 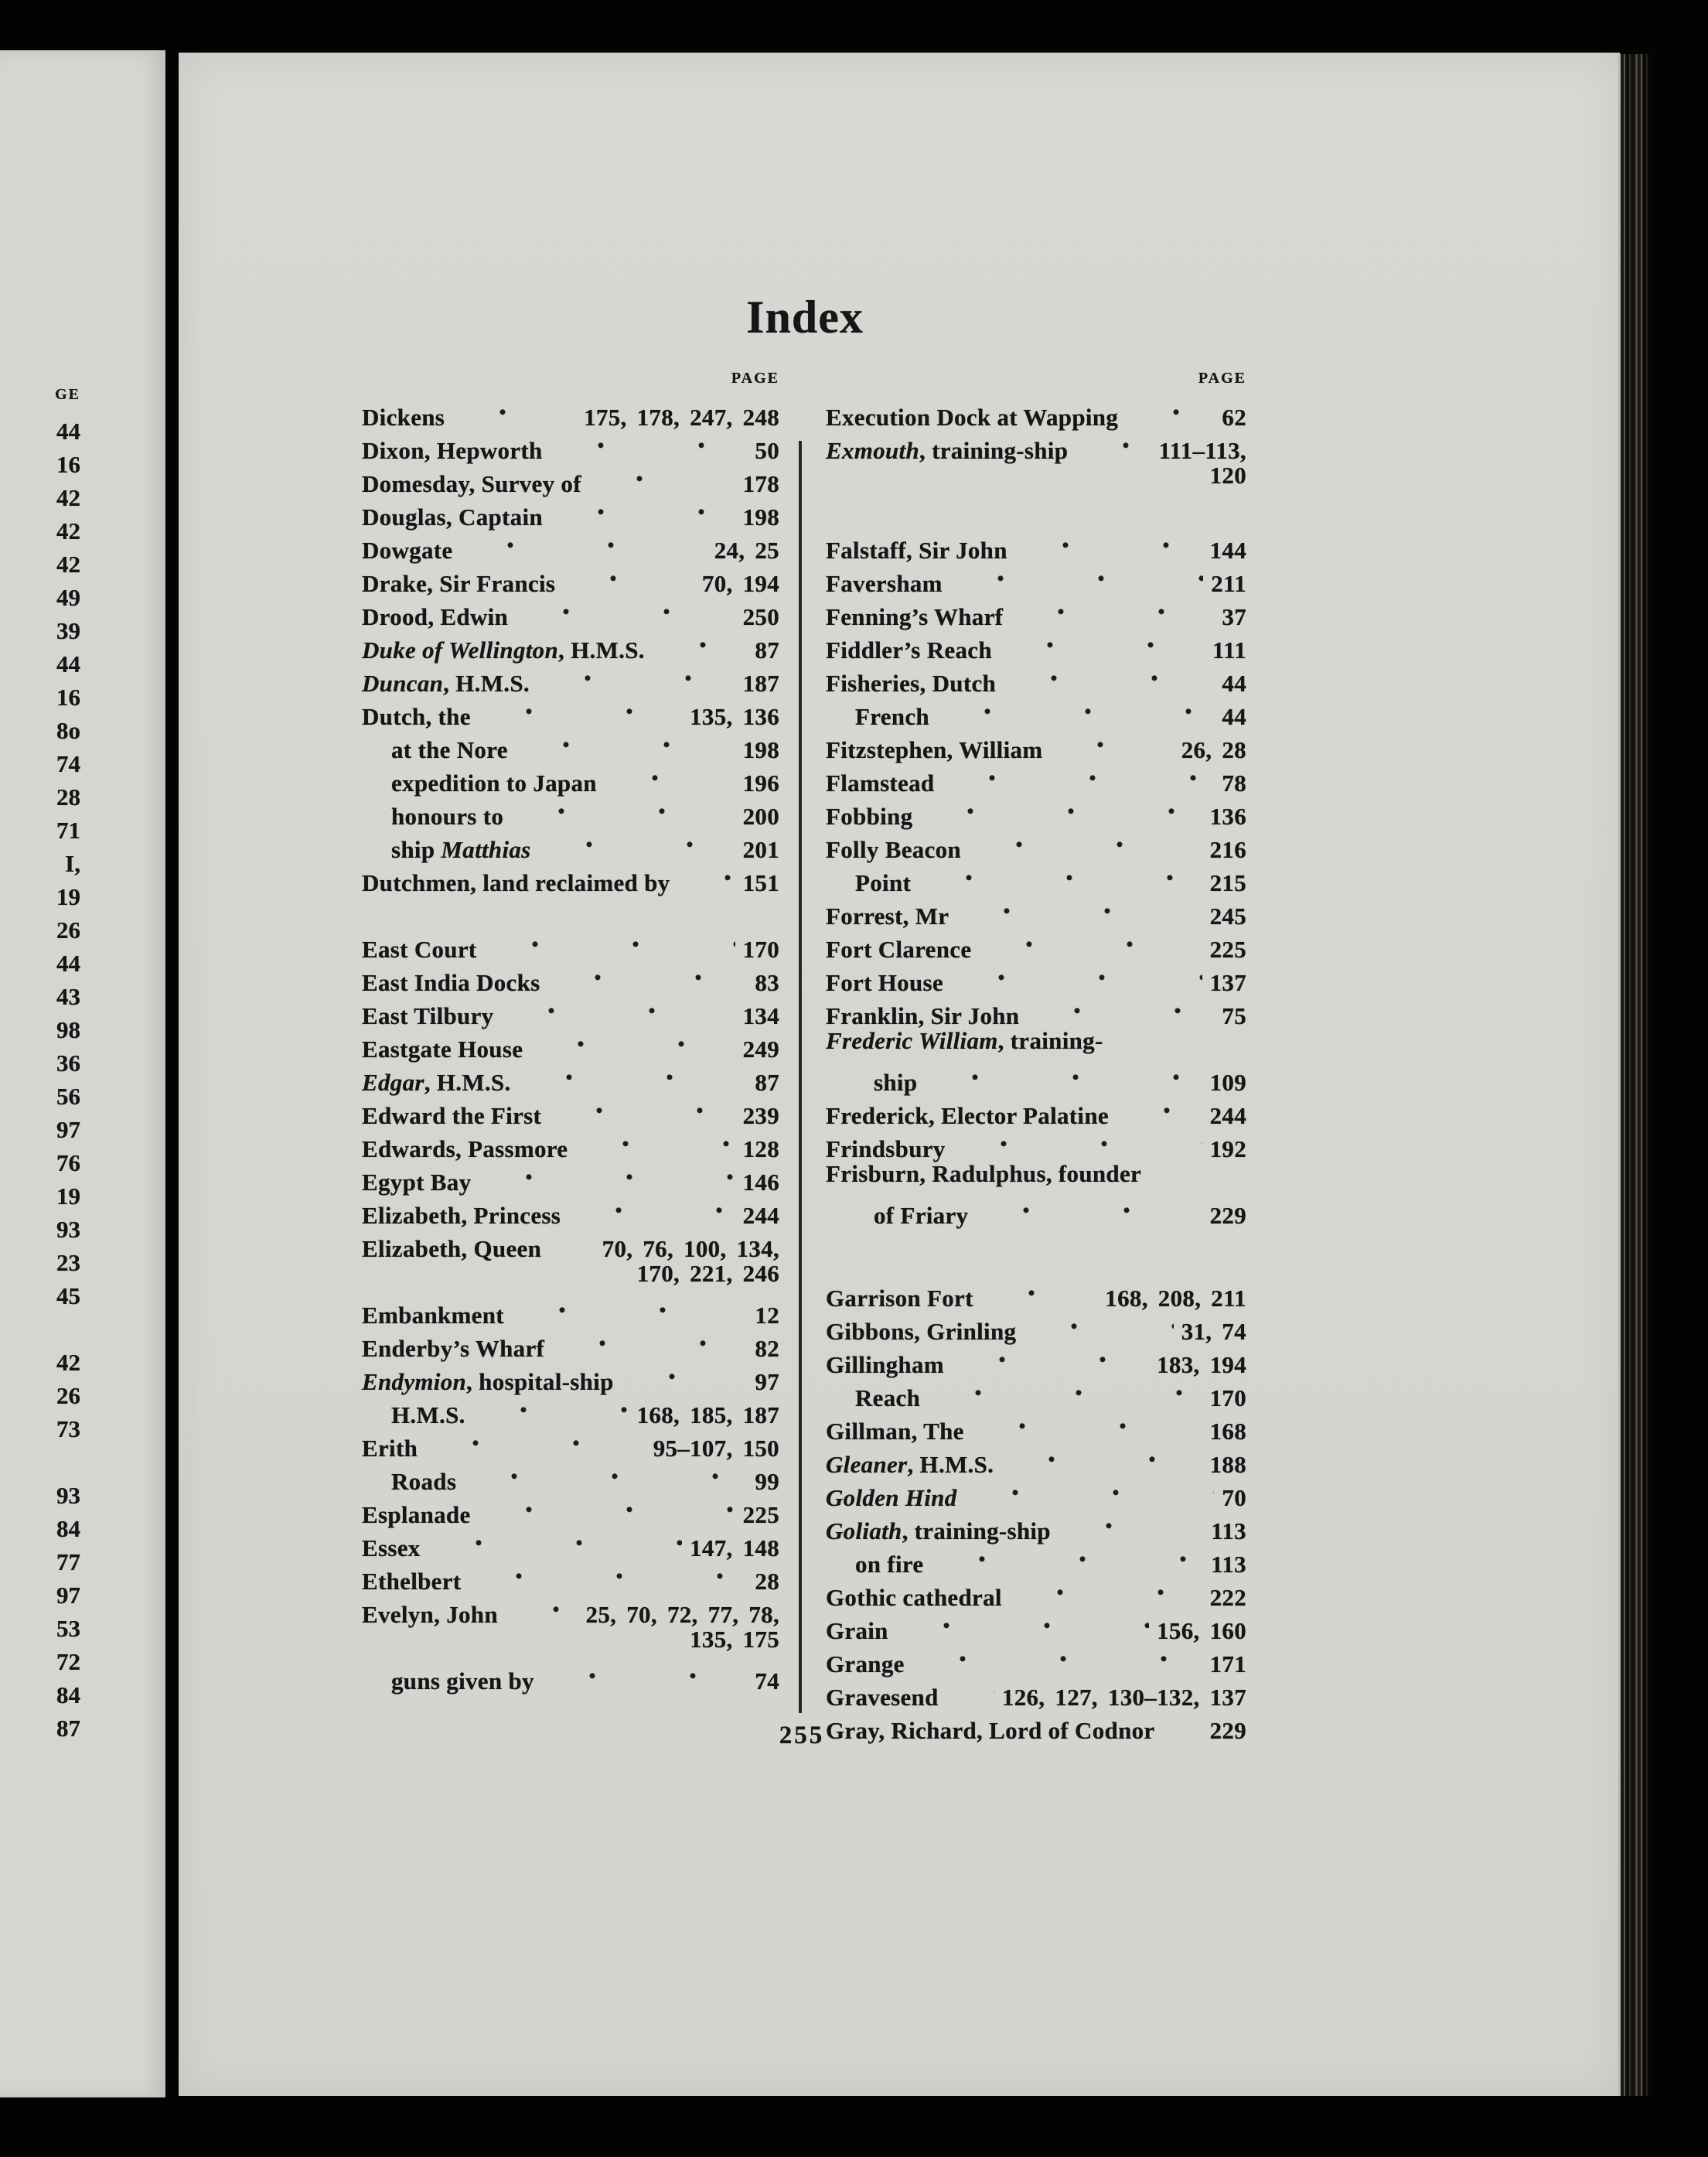 I want to click on entry-page-numbers: 215, so click(x=1227, y=882).